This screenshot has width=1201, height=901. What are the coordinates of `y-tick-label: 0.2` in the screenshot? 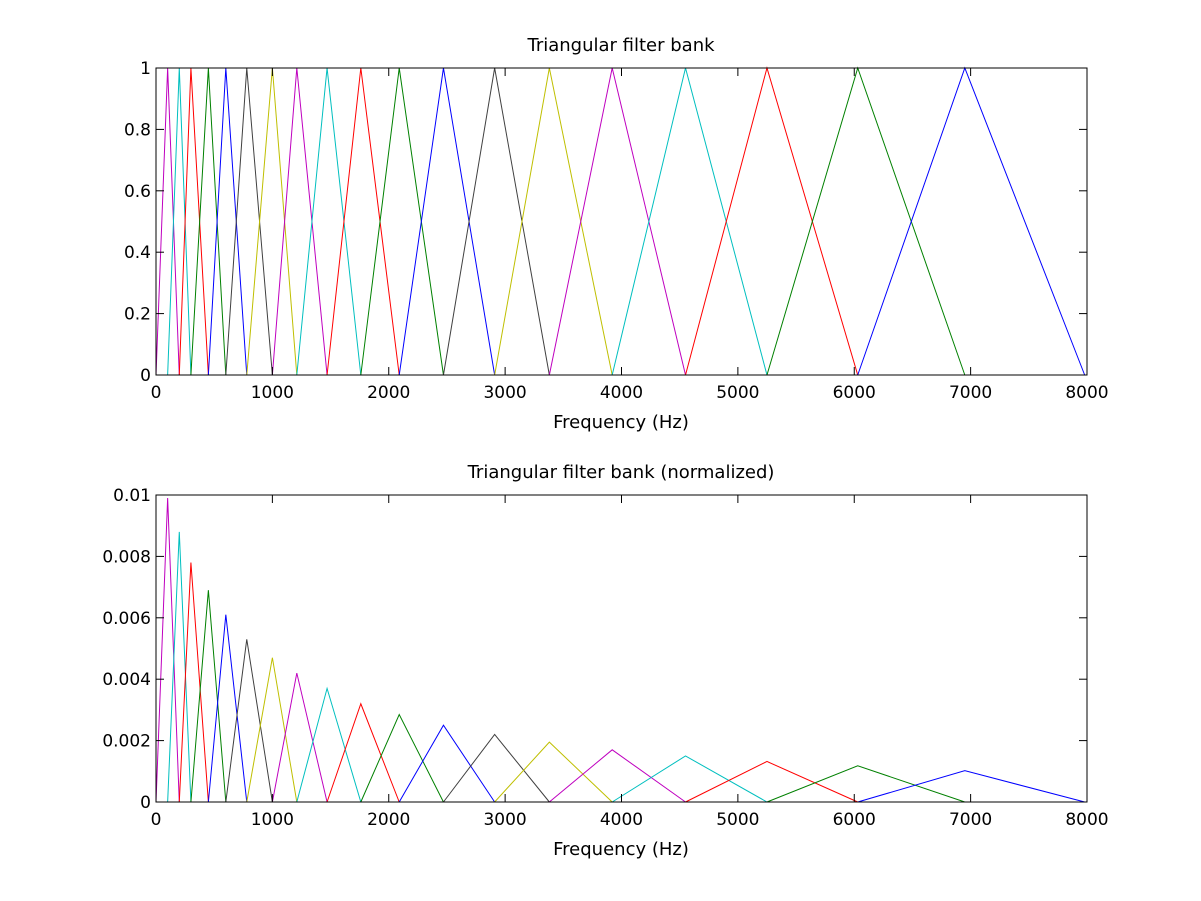 It's located at (137, 315).